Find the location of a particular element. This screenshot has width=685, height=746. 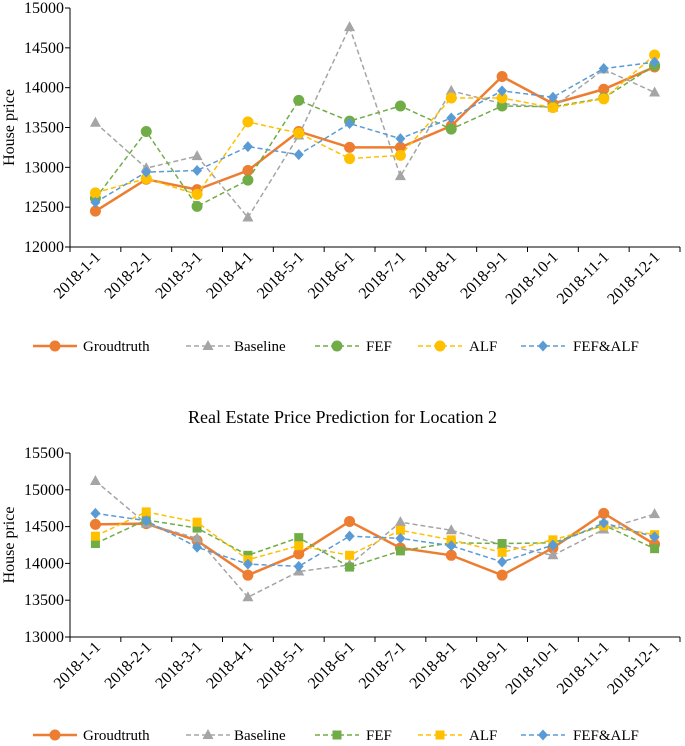

y-tick-label: 12500 is located at coordinates (44, 207).